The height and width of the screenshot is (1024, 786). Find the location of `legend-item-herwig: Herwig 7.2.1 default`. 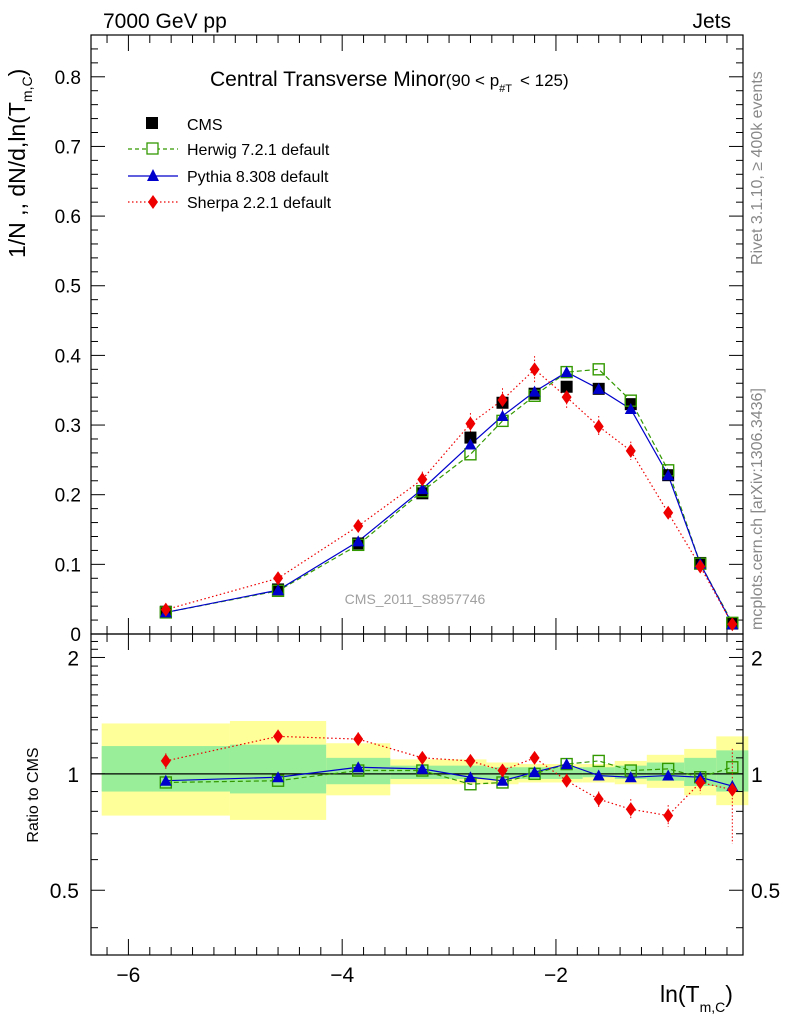

legend-item-herwig: Herwig 7.2.1 default is located at coordinates (229, 150).